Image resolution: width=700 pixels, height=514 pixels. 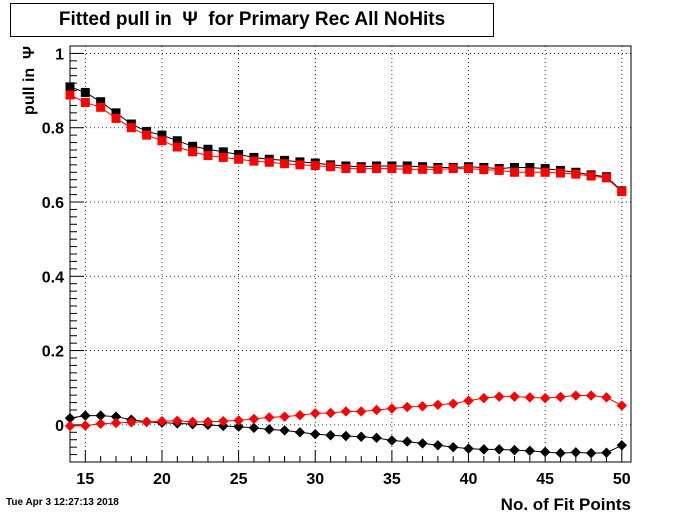 I want to click on x-tick-label: 45, so click(x=545, y=479).